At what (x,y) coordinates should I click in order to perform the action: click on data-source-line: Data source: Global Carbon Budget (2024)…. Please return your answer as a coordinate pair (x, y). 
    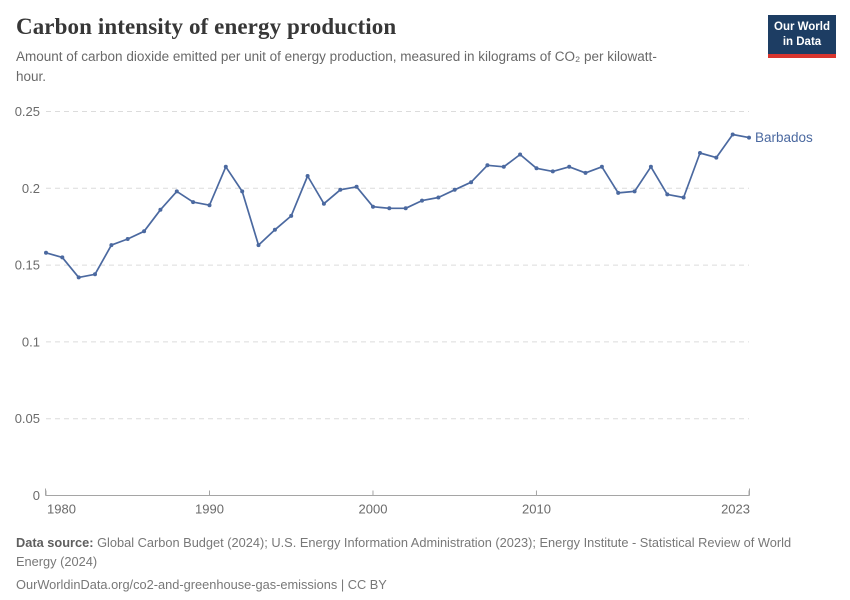
    Looking at the image, I should click on (422, 552).